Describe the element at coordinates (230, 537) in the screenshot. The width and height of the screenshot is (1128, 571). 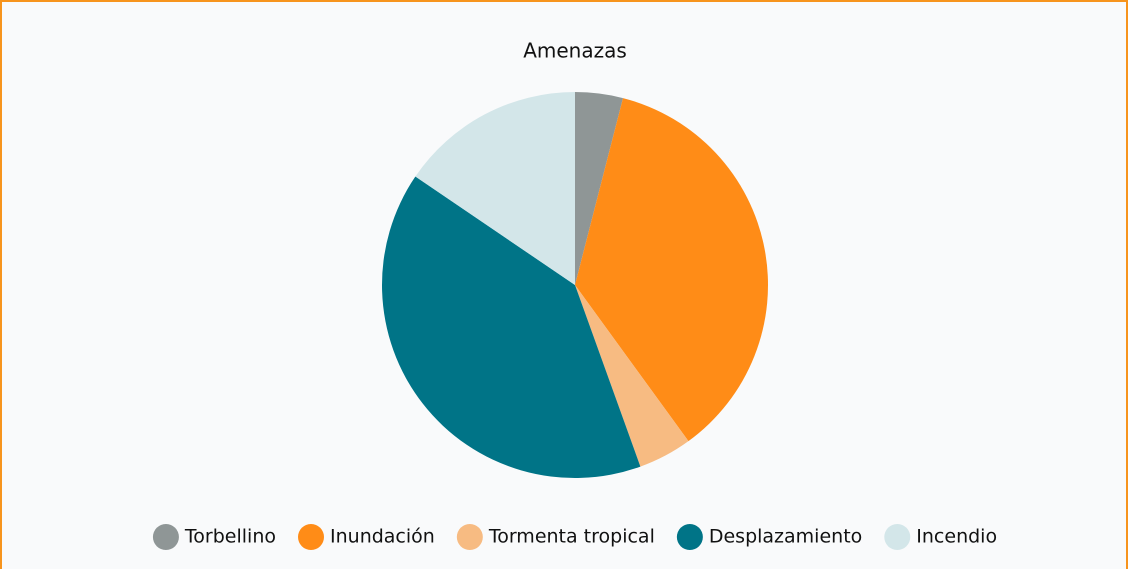
I see `legend-label: Torbellino` at that location.